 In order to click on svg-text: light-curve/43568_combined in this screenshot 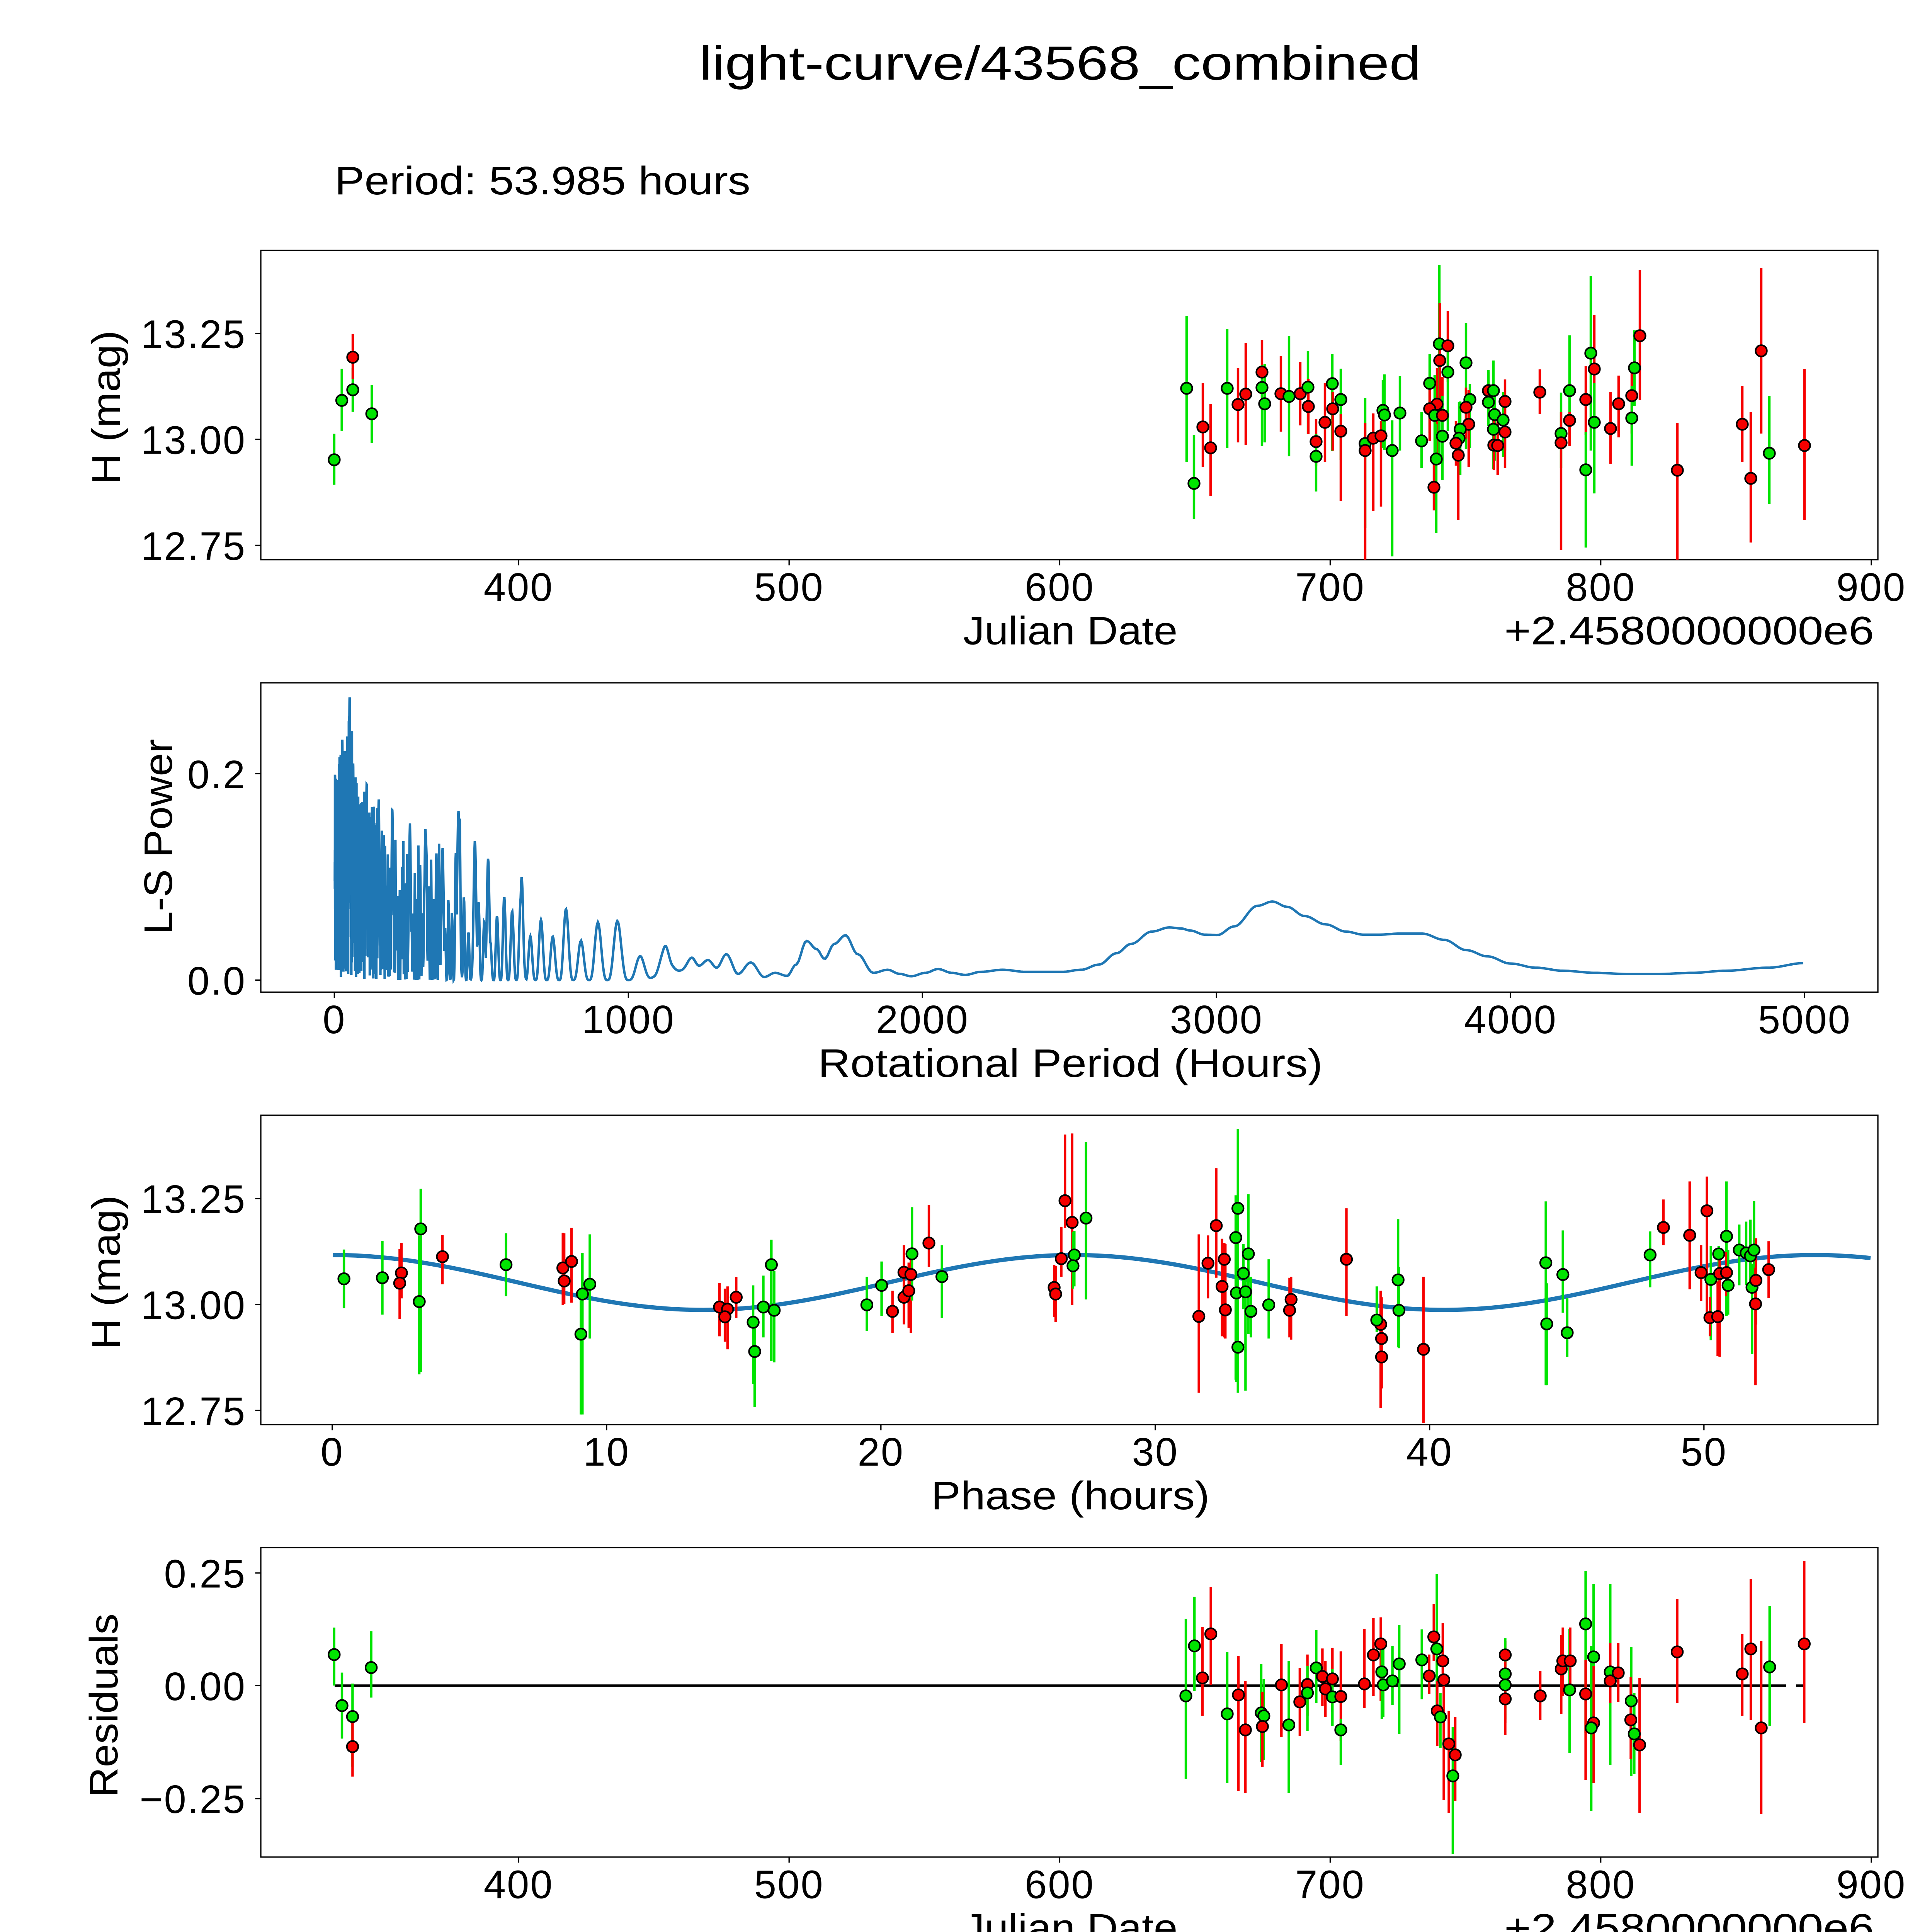, I will do `click(1060, 64)`.